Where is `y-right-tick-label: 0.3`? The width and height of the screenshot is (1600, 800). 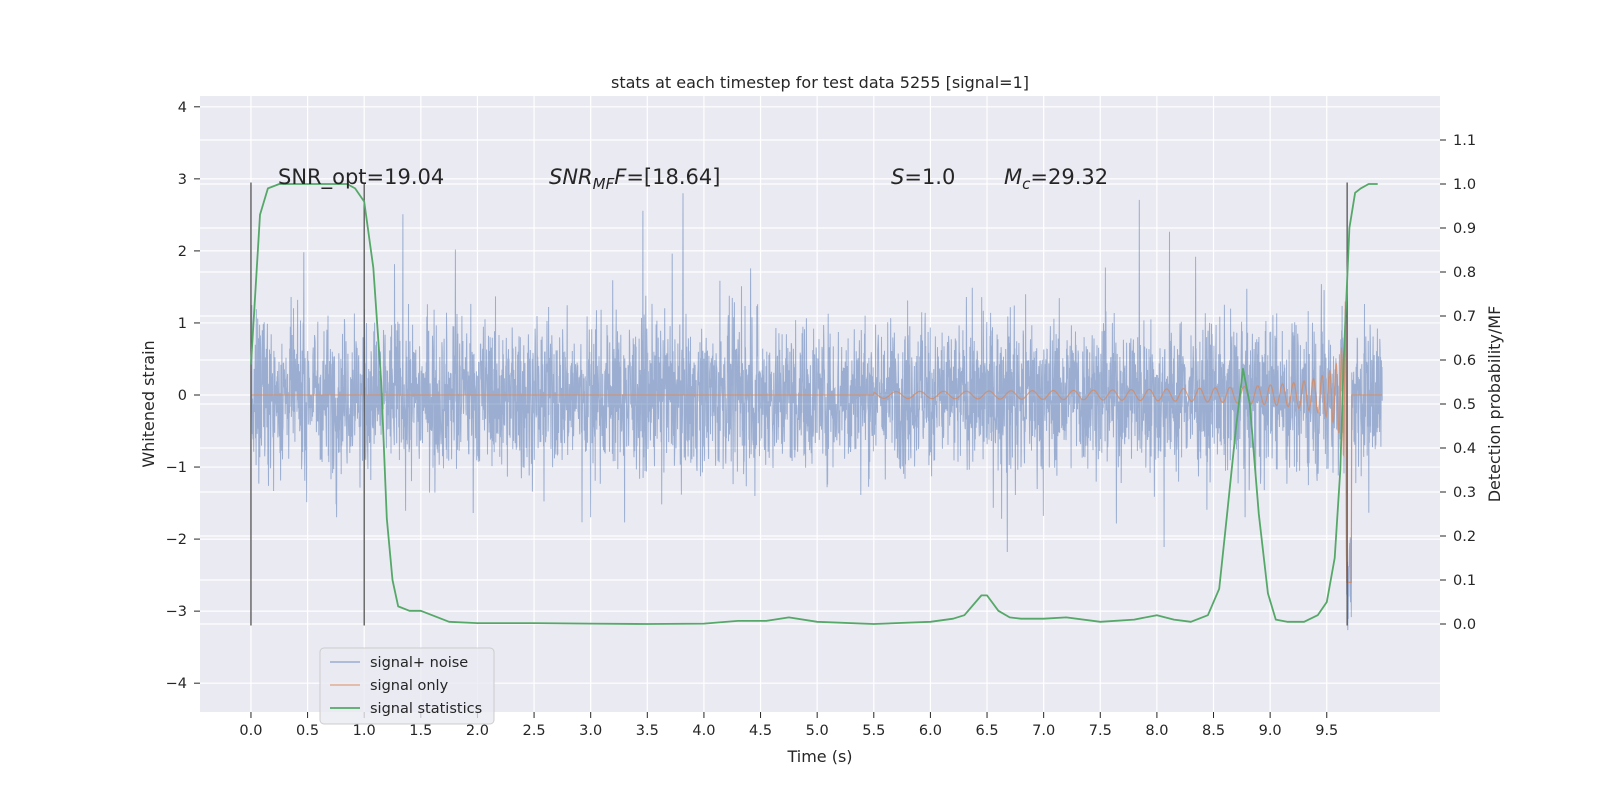 y-right-tick-label: 0.3 is located at coordinates (1464, 493).